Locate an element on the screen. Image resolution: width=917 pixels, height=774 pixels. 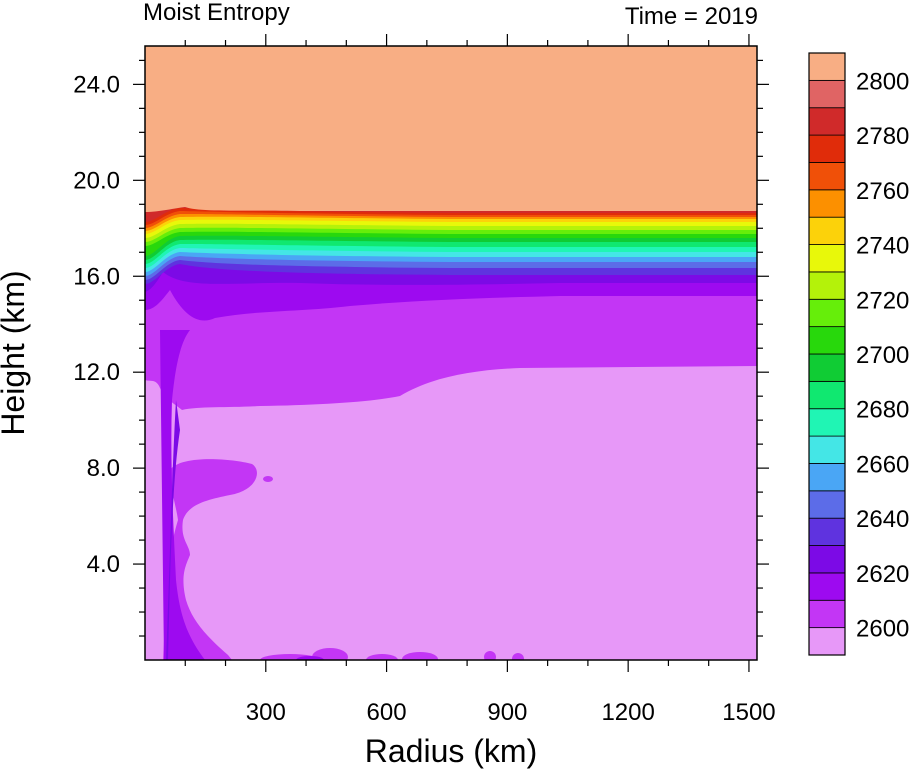
x-tick-label: 1500 is located at coordinates (748, 712).